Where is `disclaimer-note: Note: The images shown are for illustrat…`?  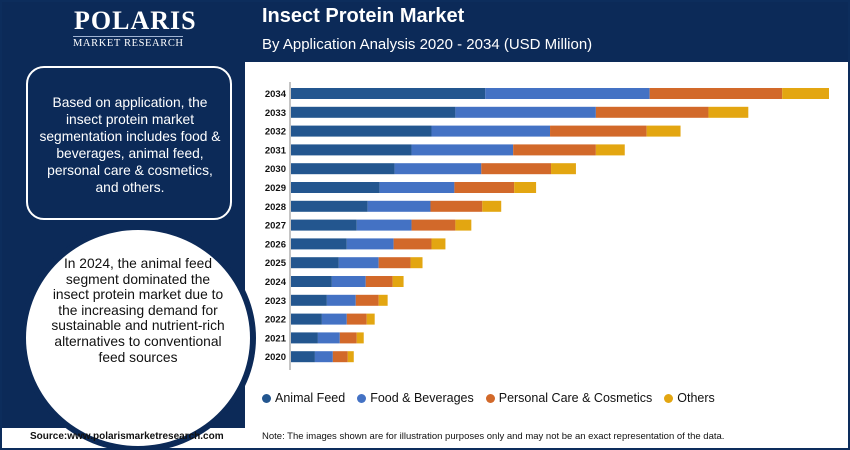
disclaimer-note: Note: The images shown are for illustrat… is located at coordinates (493, 436).